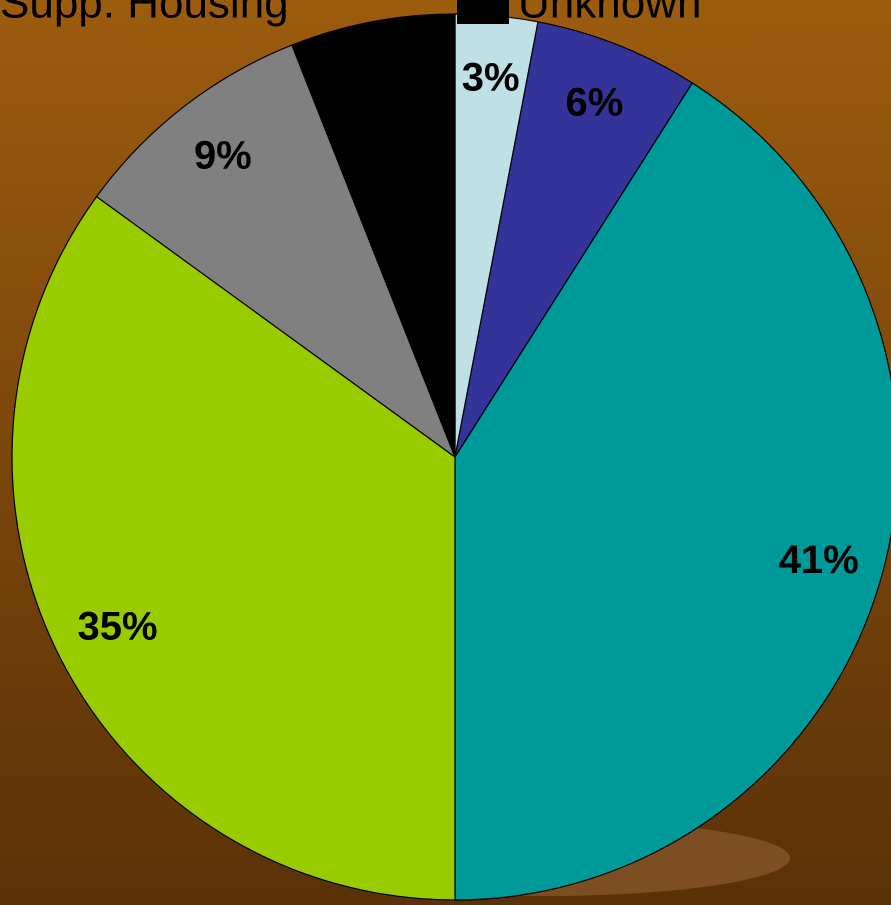 The image size is (891, 905). I want to click on data-label: 3%, so click(491, 77).